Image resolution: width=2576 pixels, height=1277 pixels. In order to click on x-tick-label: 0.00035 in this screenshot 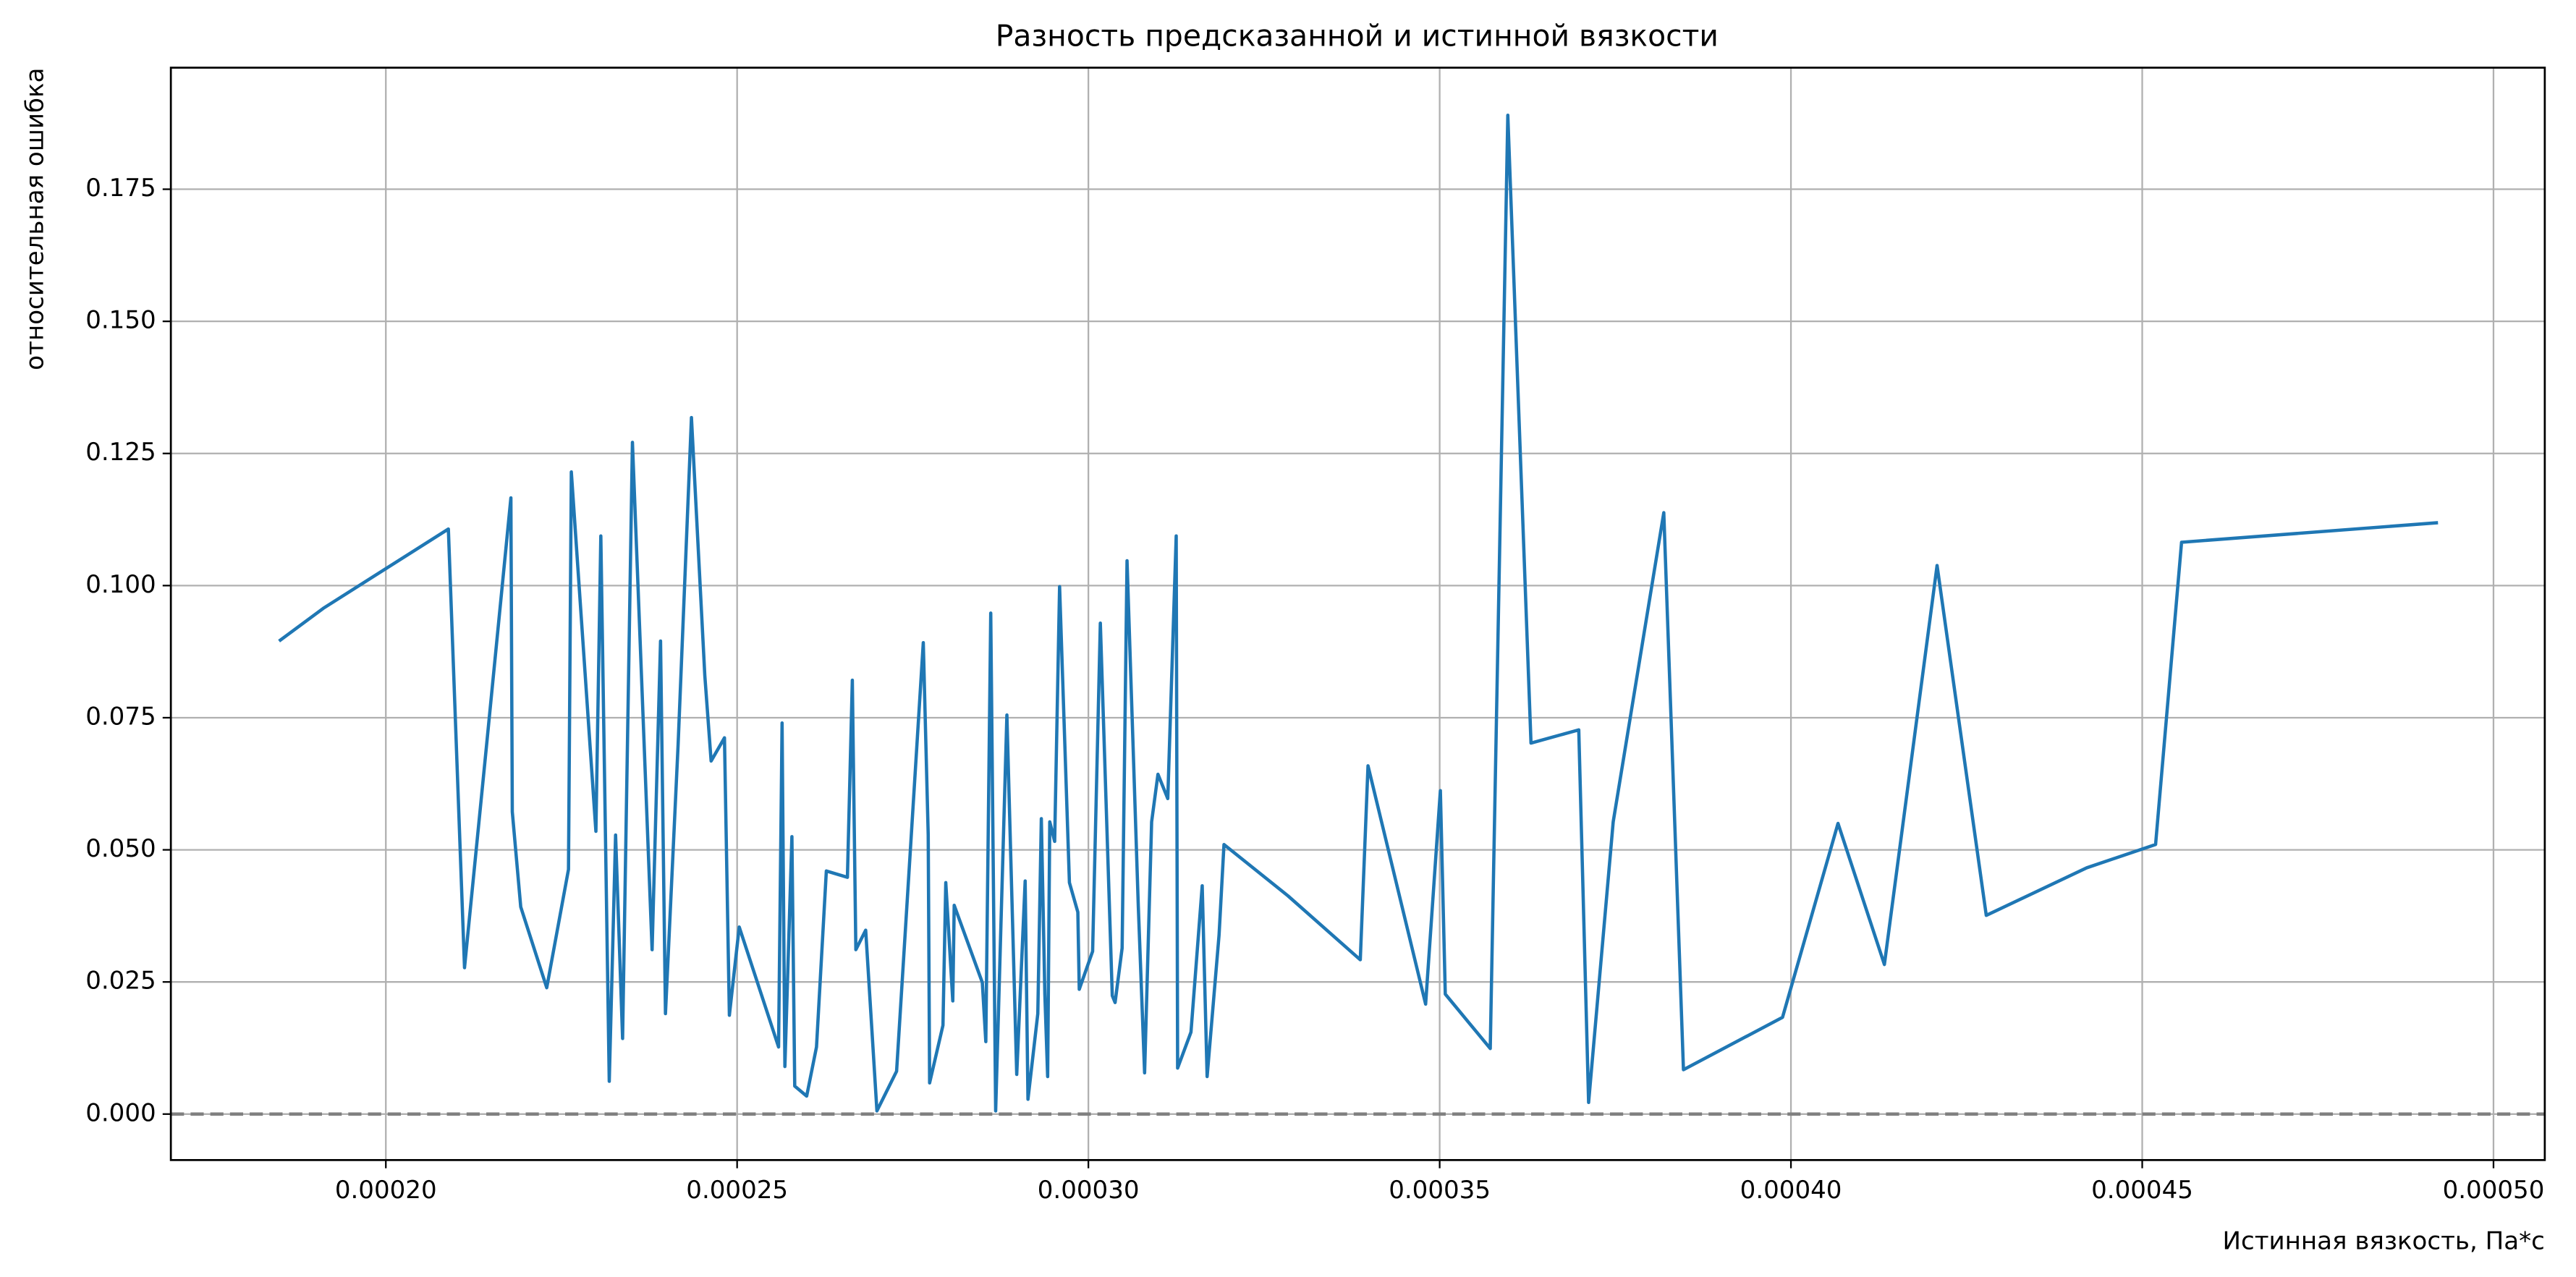, I will do `click(1440, 1190)`.